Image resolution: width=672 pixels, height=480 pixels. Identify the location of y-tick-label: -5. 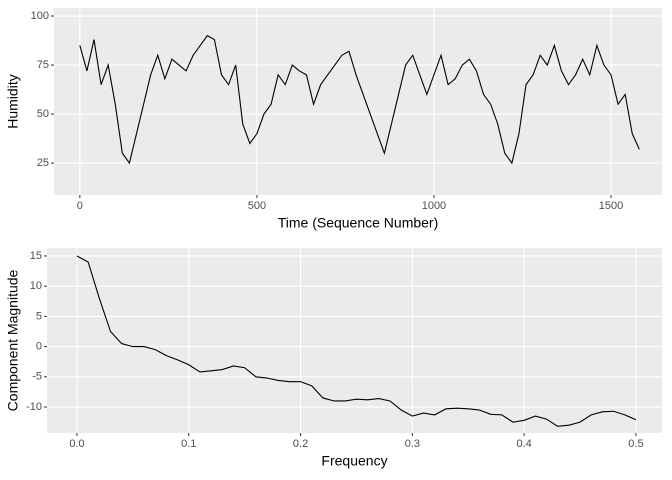
(37, 377).